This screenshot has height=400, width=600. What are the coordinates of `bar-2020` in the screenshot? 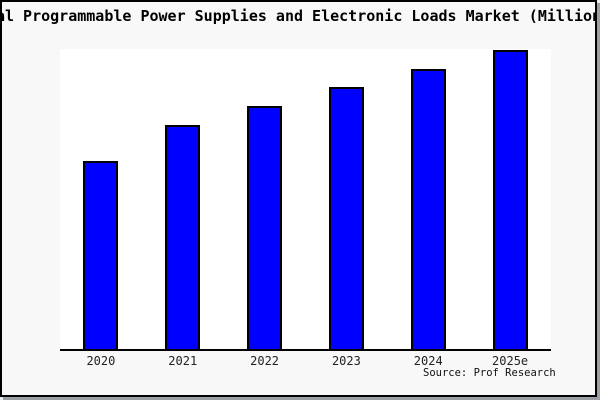 It's located at (101, 255).